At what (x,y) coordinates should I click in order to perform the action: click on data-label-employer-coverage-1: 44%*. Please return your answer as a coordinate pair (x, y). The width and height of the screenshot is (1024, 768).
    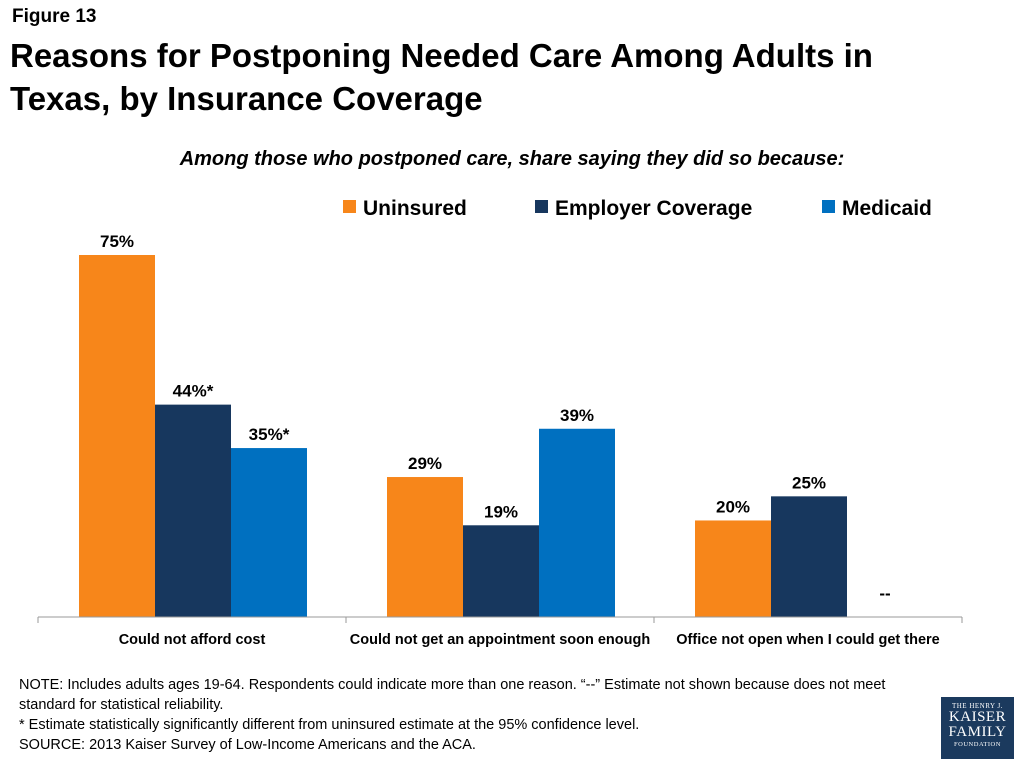
    Looking at the image, I should click on (193, 391).